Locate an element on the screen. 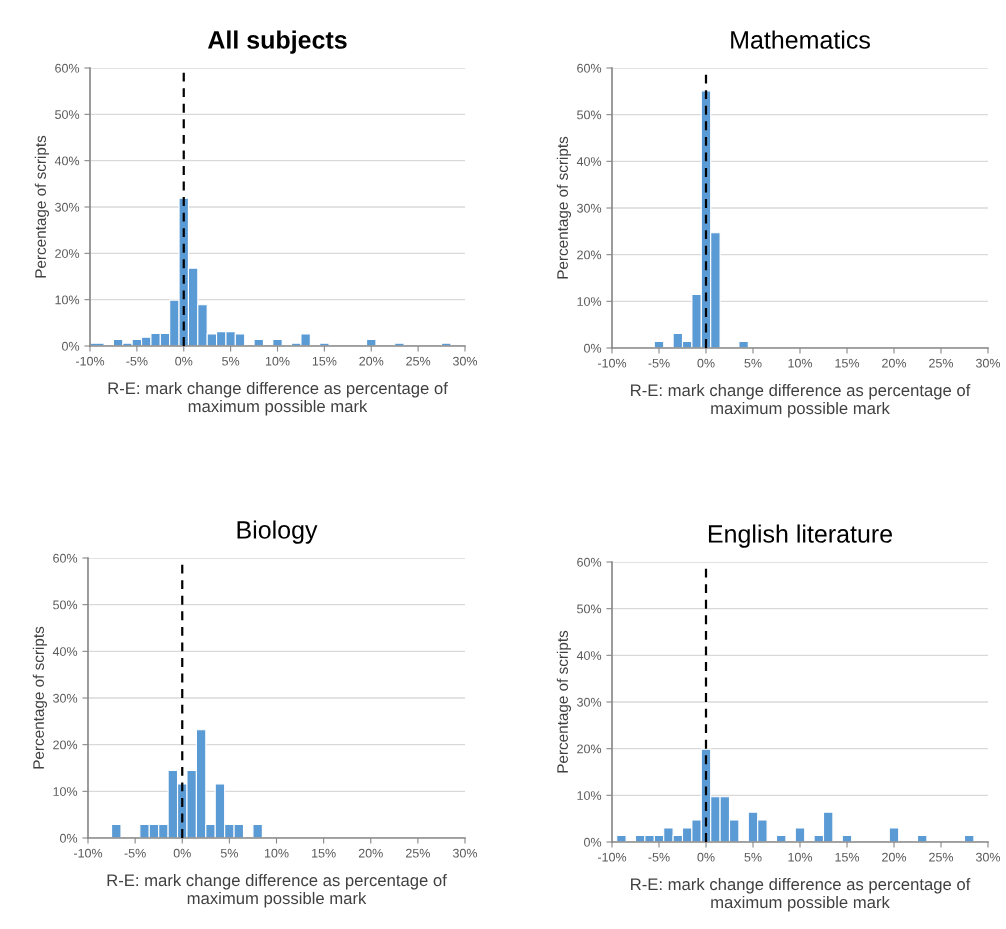 The image size is (1006, 929). chart-title: Mathematics is located at coordinates (800, 39).